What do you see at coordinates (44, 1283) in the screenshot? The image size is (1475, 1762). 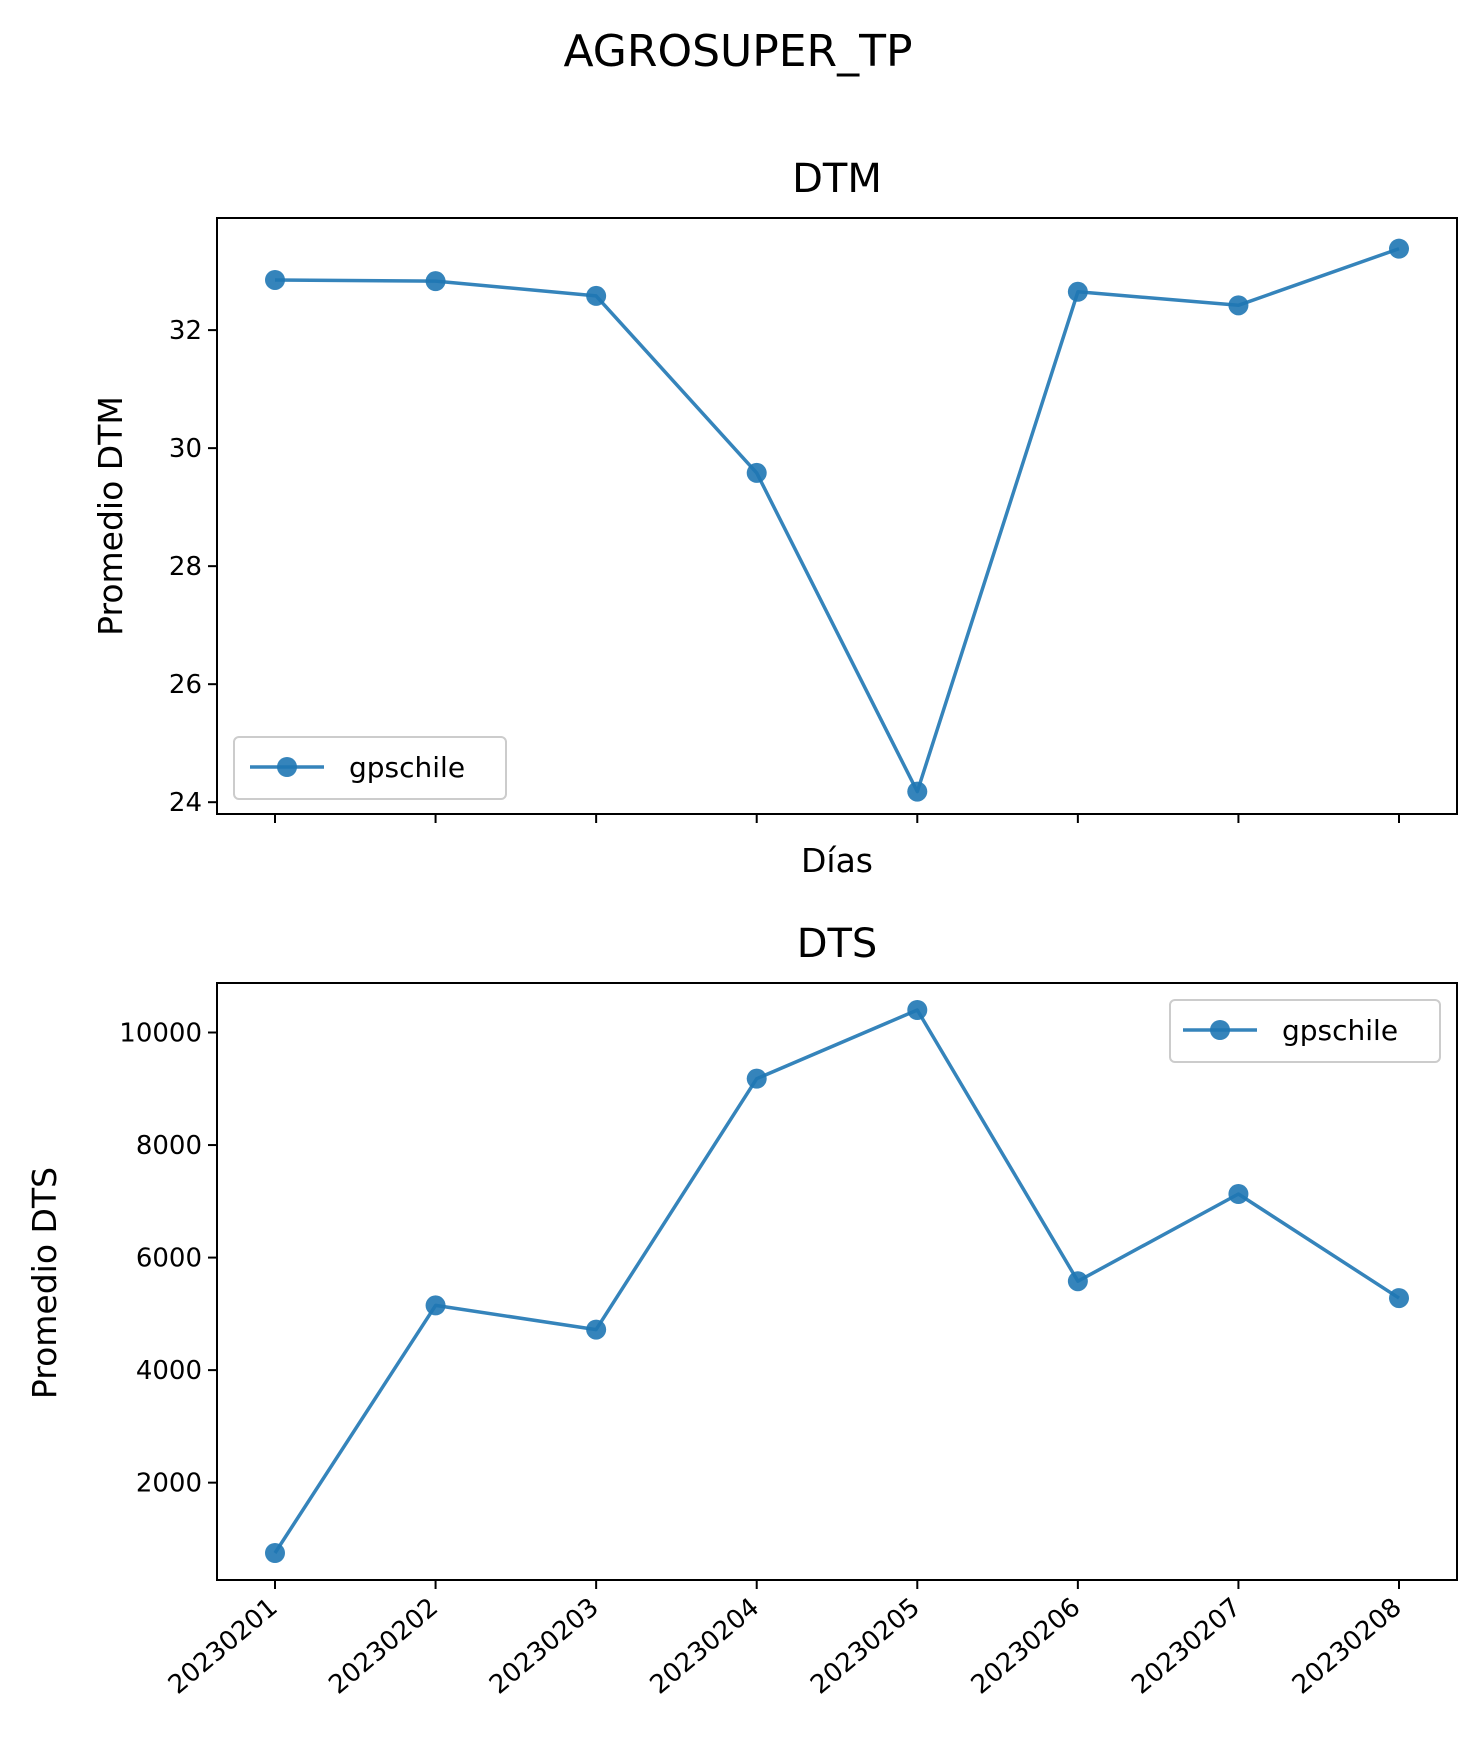 I see `chart-dts-y-axis-label: Promedio DTS` at bounding box center [44, 1283].